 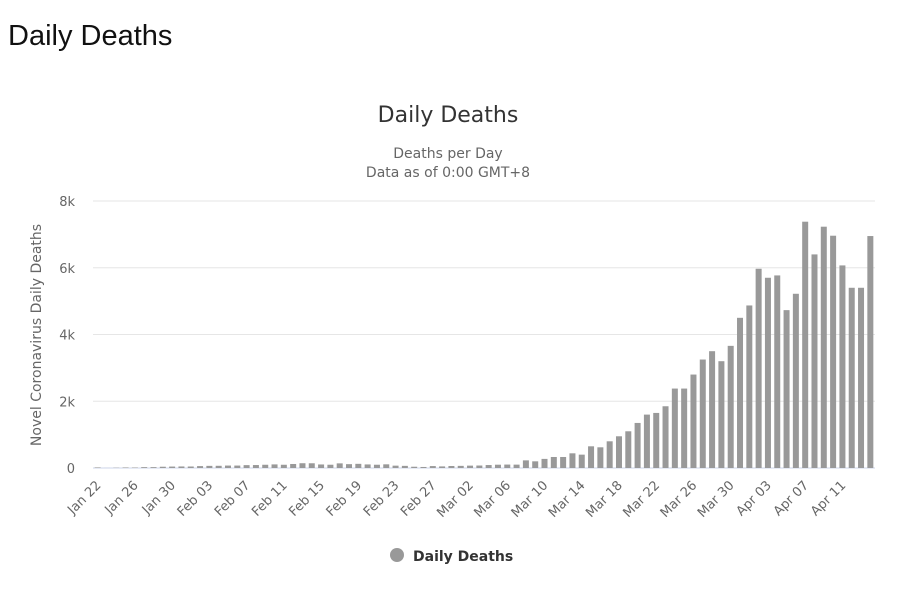 I want to click on x-tick-label: Mar 18, so click(x=604, y=499).